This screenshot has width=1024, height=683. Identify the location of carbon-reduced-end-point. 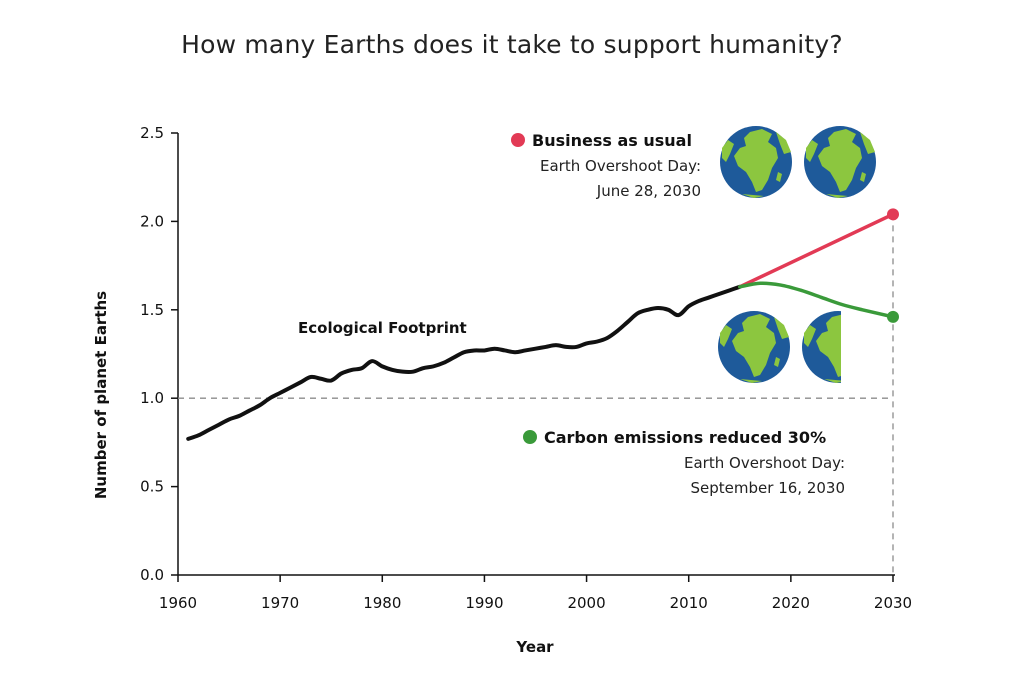
(893, 316).